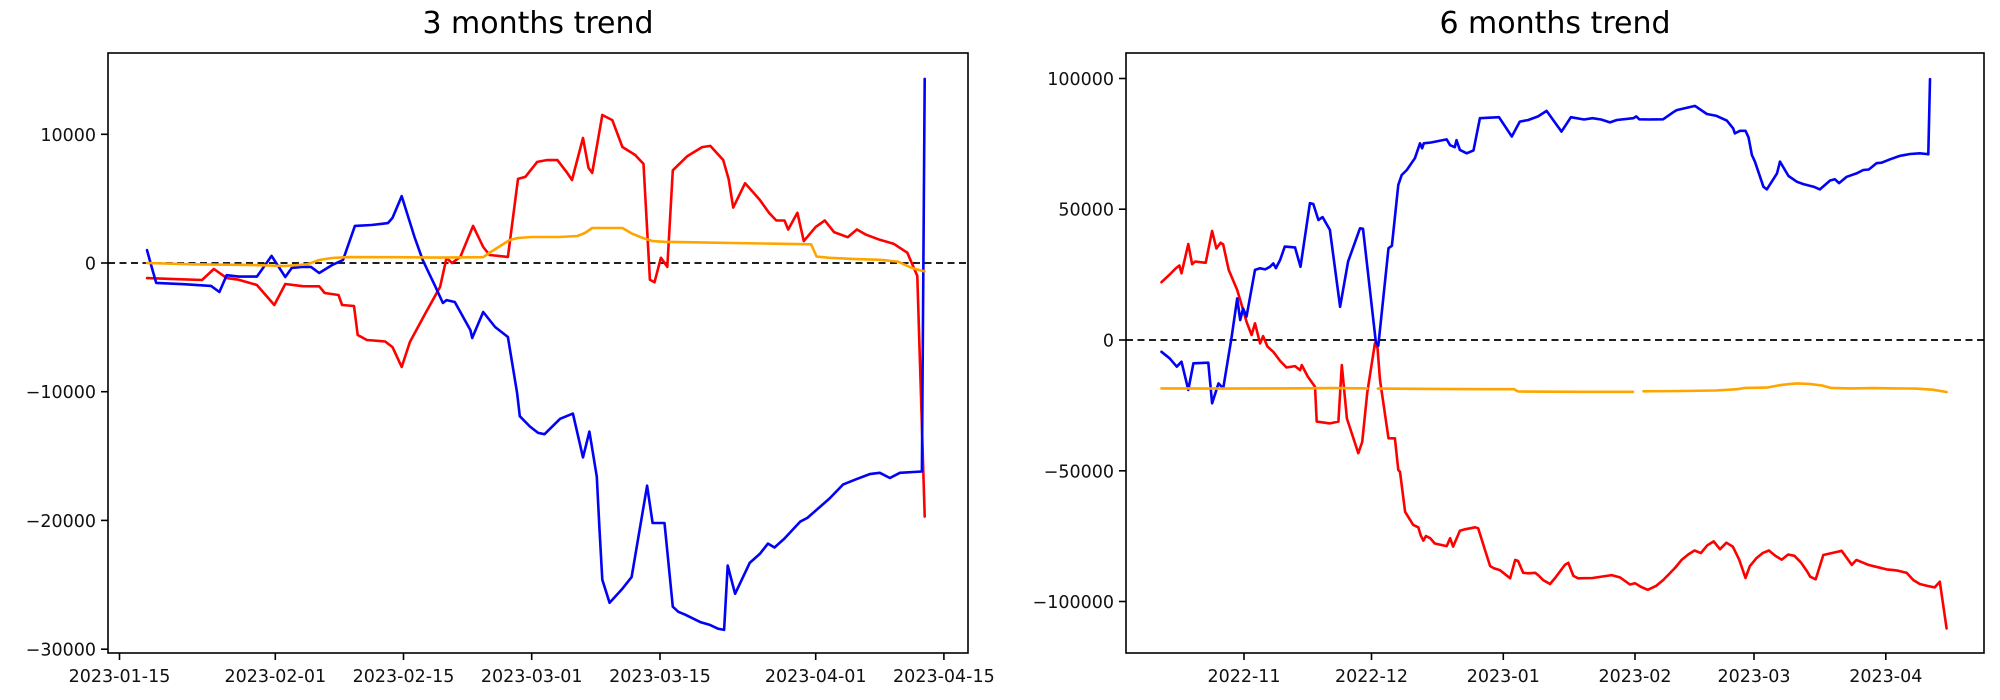  What do you see at coordinates (816, 677) in the screenshot?
I see `x-tick-label: 2023-04-01` at bounding box center [816, 677].